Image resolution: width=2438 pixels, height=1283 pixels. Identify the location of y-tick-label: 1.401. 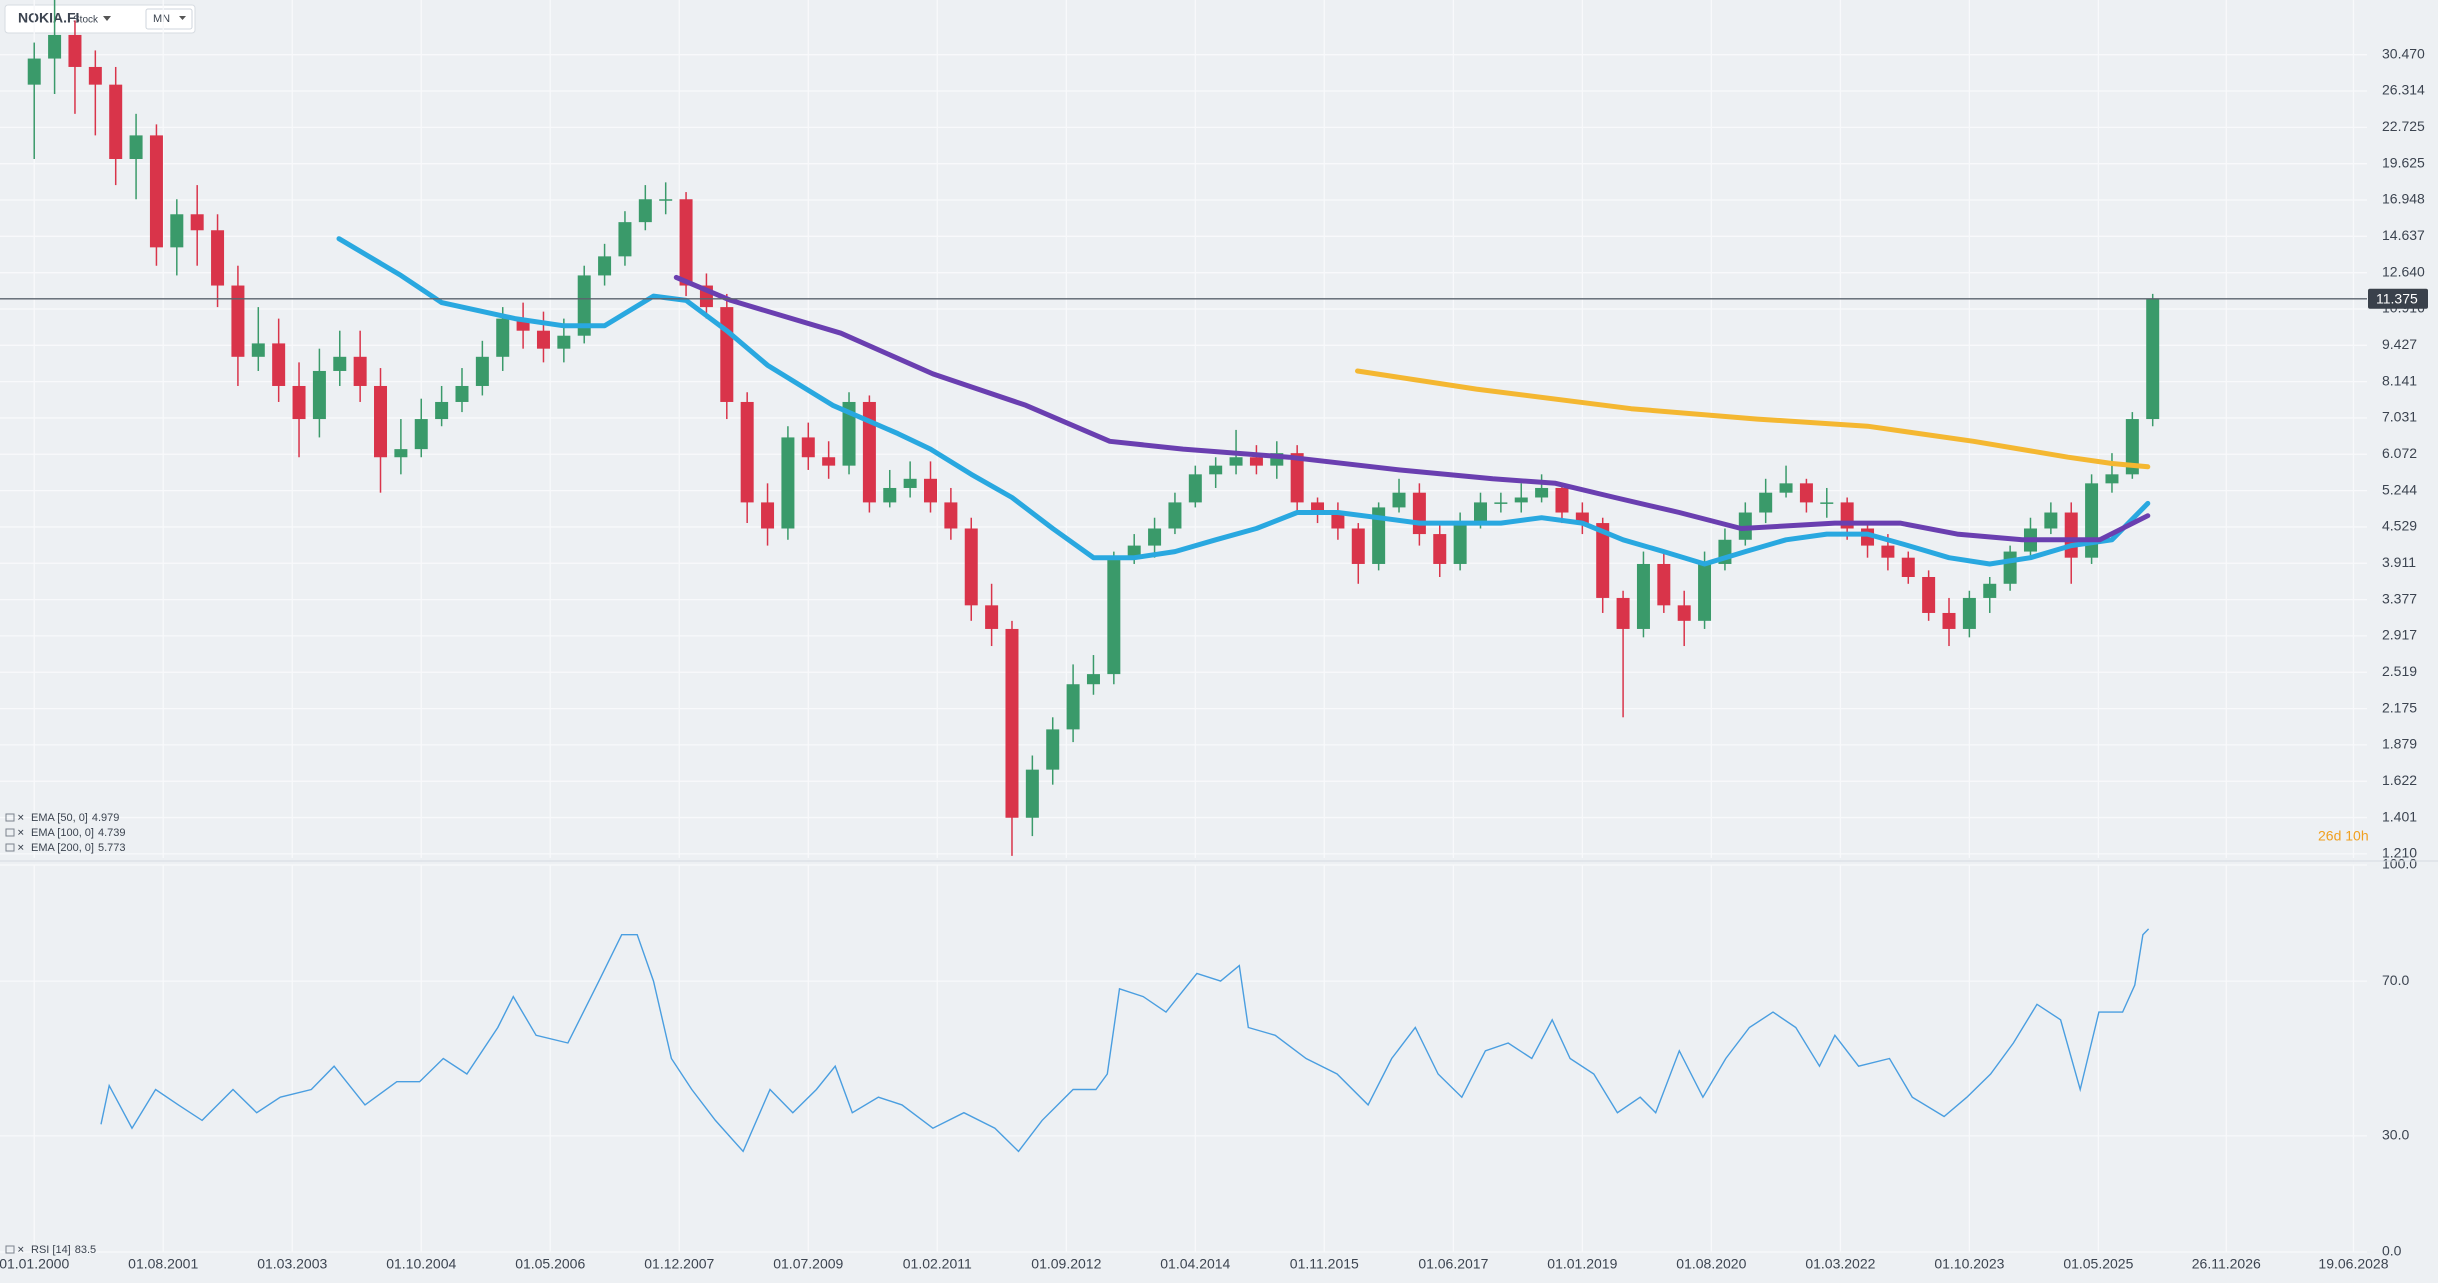
(2399, 816).